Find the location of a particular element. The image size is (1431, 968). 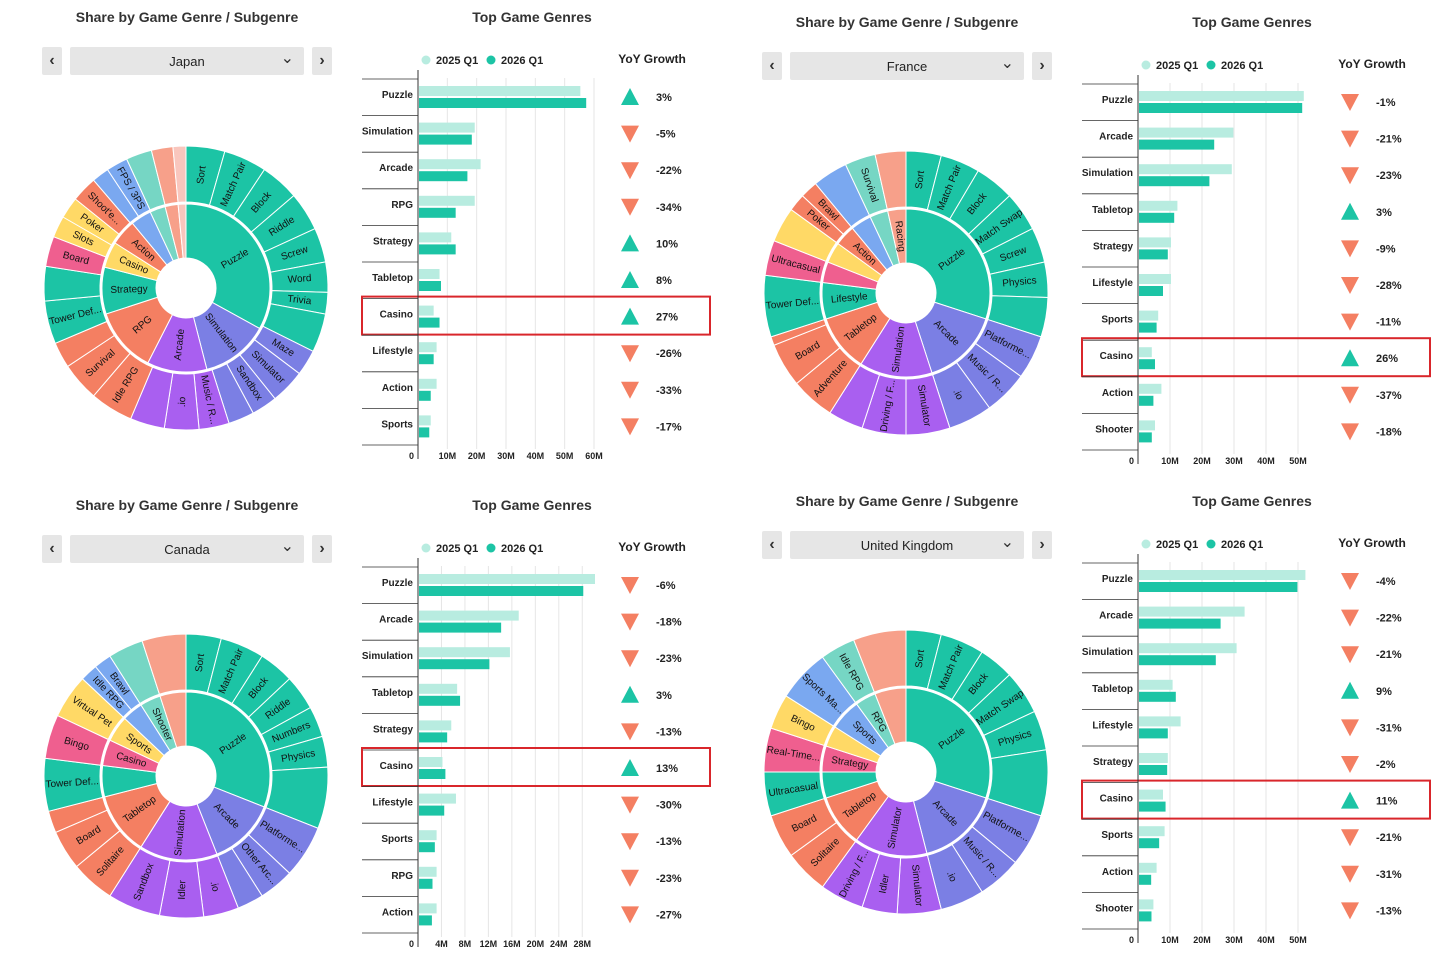

subgenre-label: Idler is located at coordinates (183, 889).